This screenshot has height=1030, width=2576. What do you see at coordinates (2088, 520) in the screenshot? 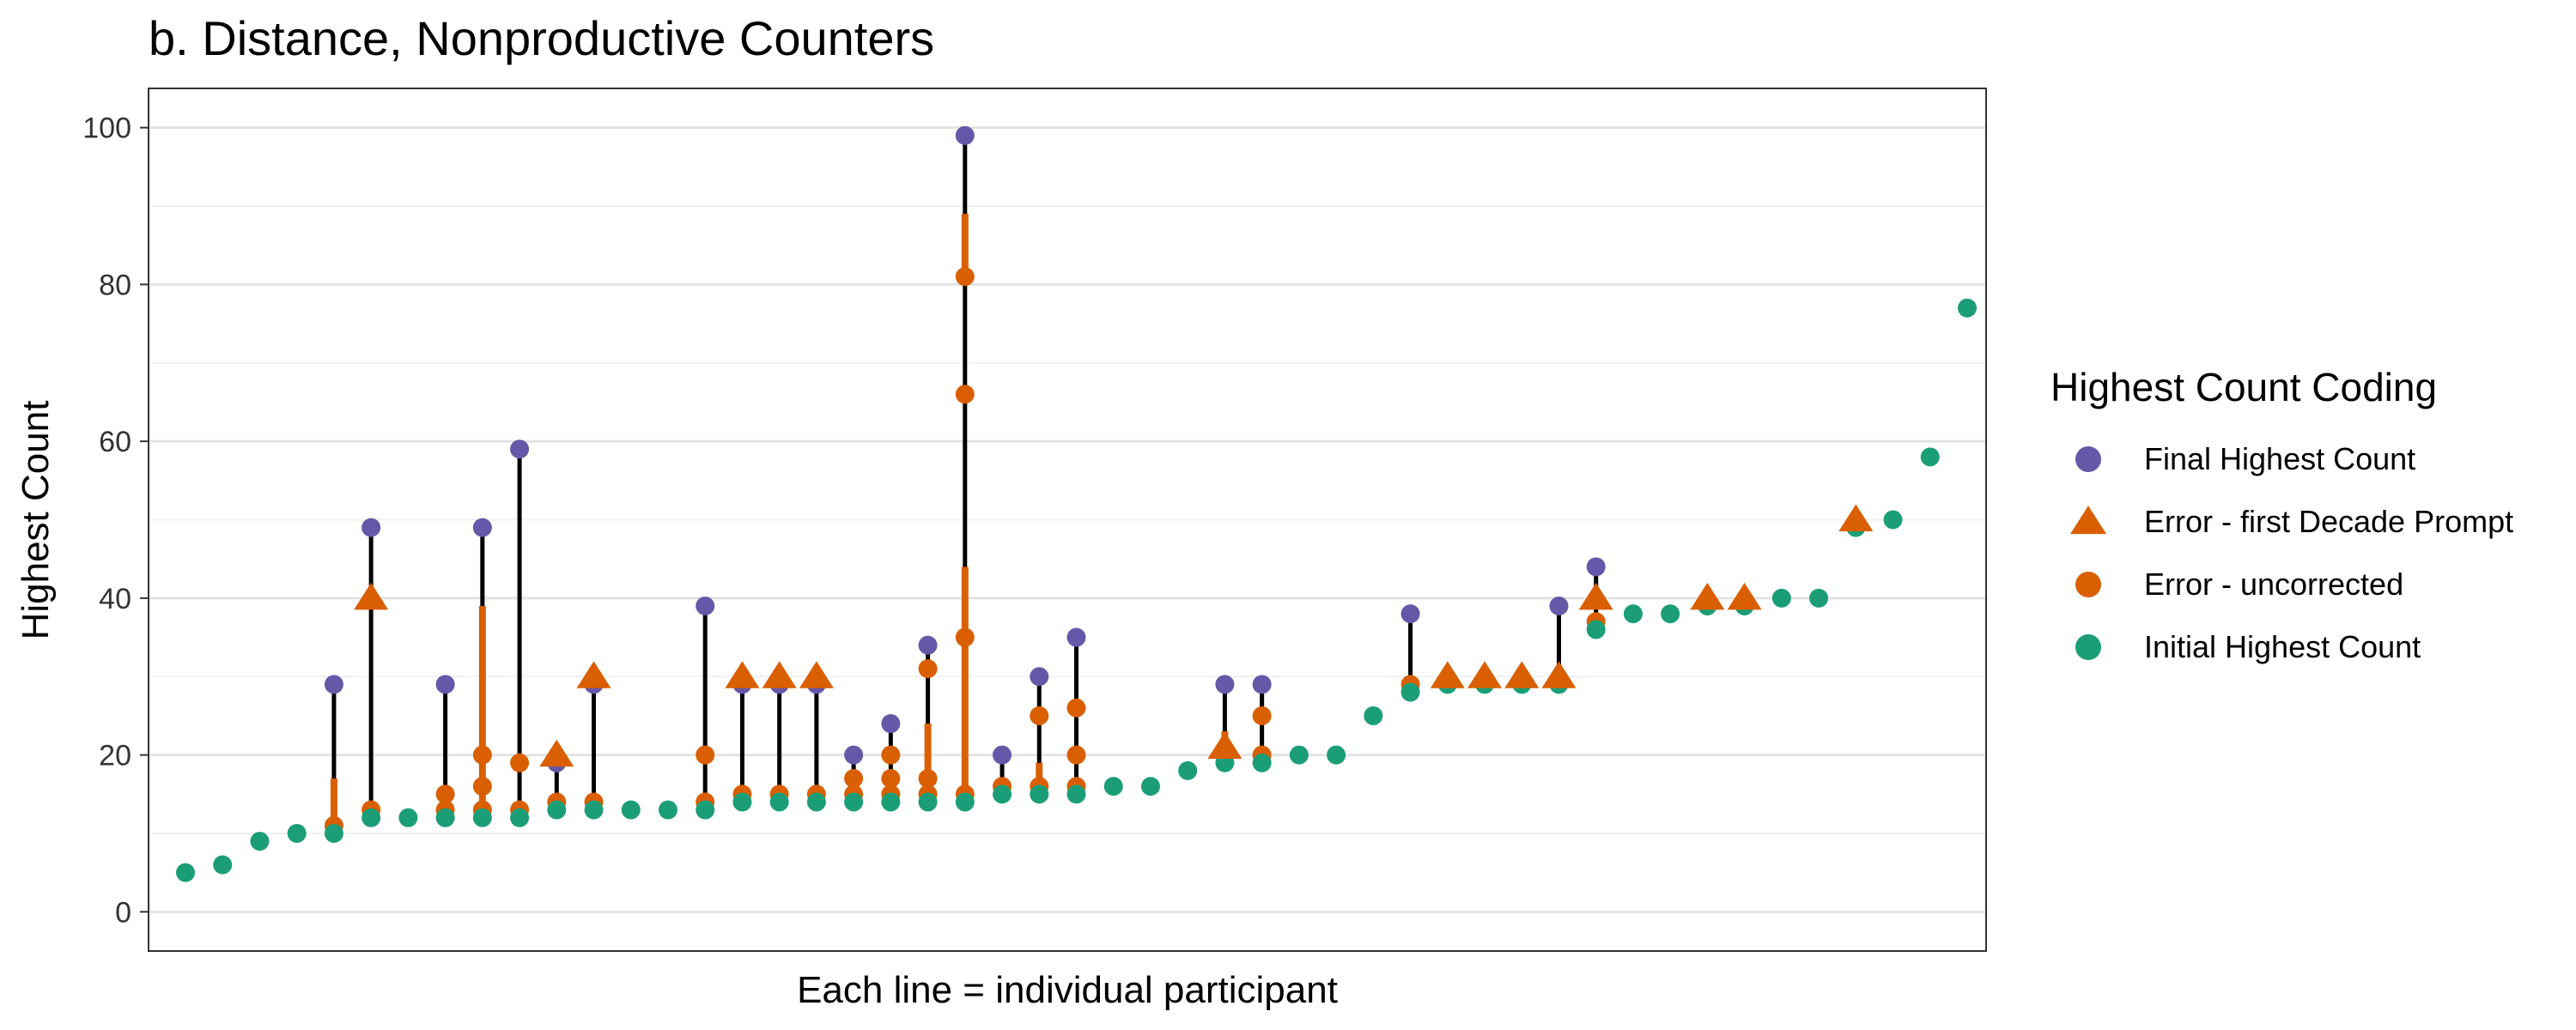
I see `legend-symbol-triangle` at bounding box center [2088, 520].